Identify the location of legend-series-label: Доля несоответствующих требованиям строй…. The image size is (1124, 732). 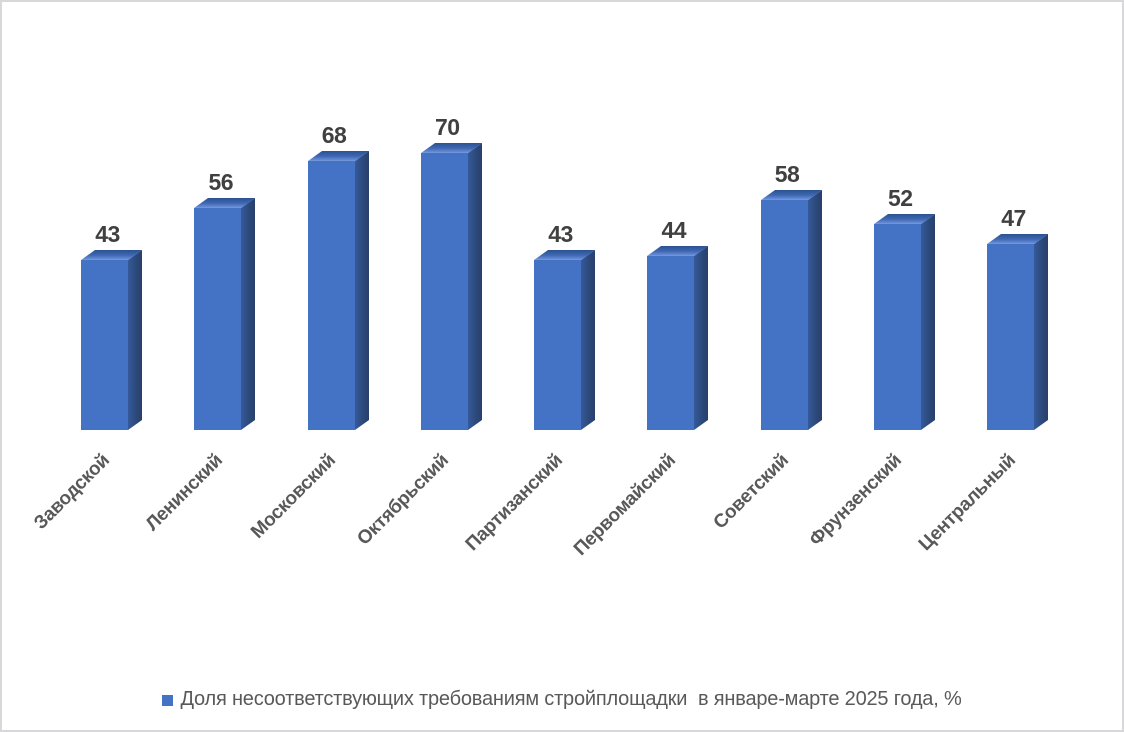
(571, 699).